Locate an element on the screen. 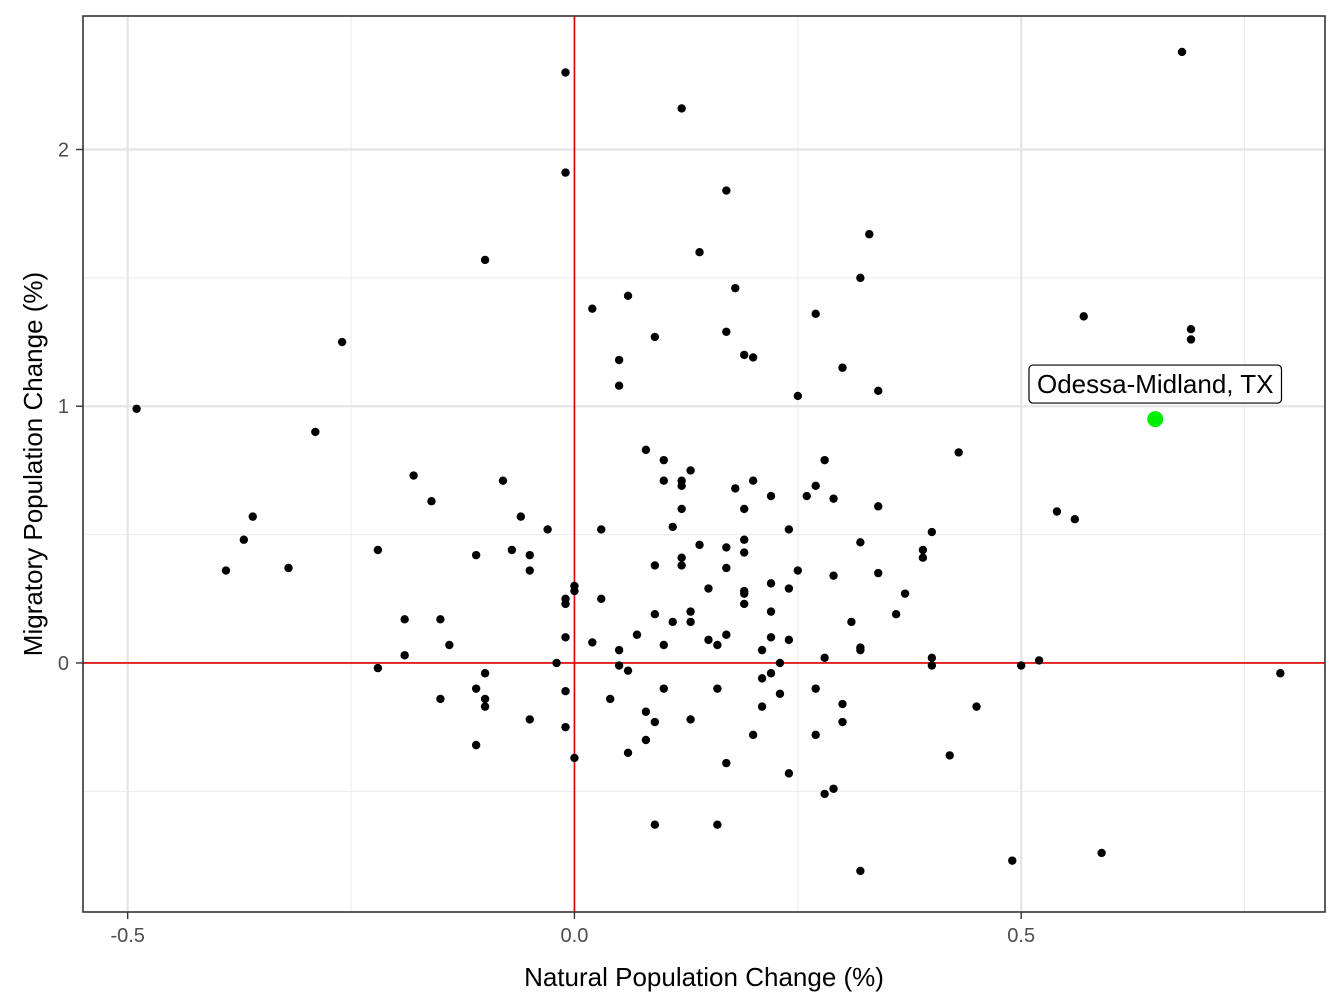 The height and width of the screenshot is (1008, 1344). y-tick-label: 0 is located at coordinates (63, 664).